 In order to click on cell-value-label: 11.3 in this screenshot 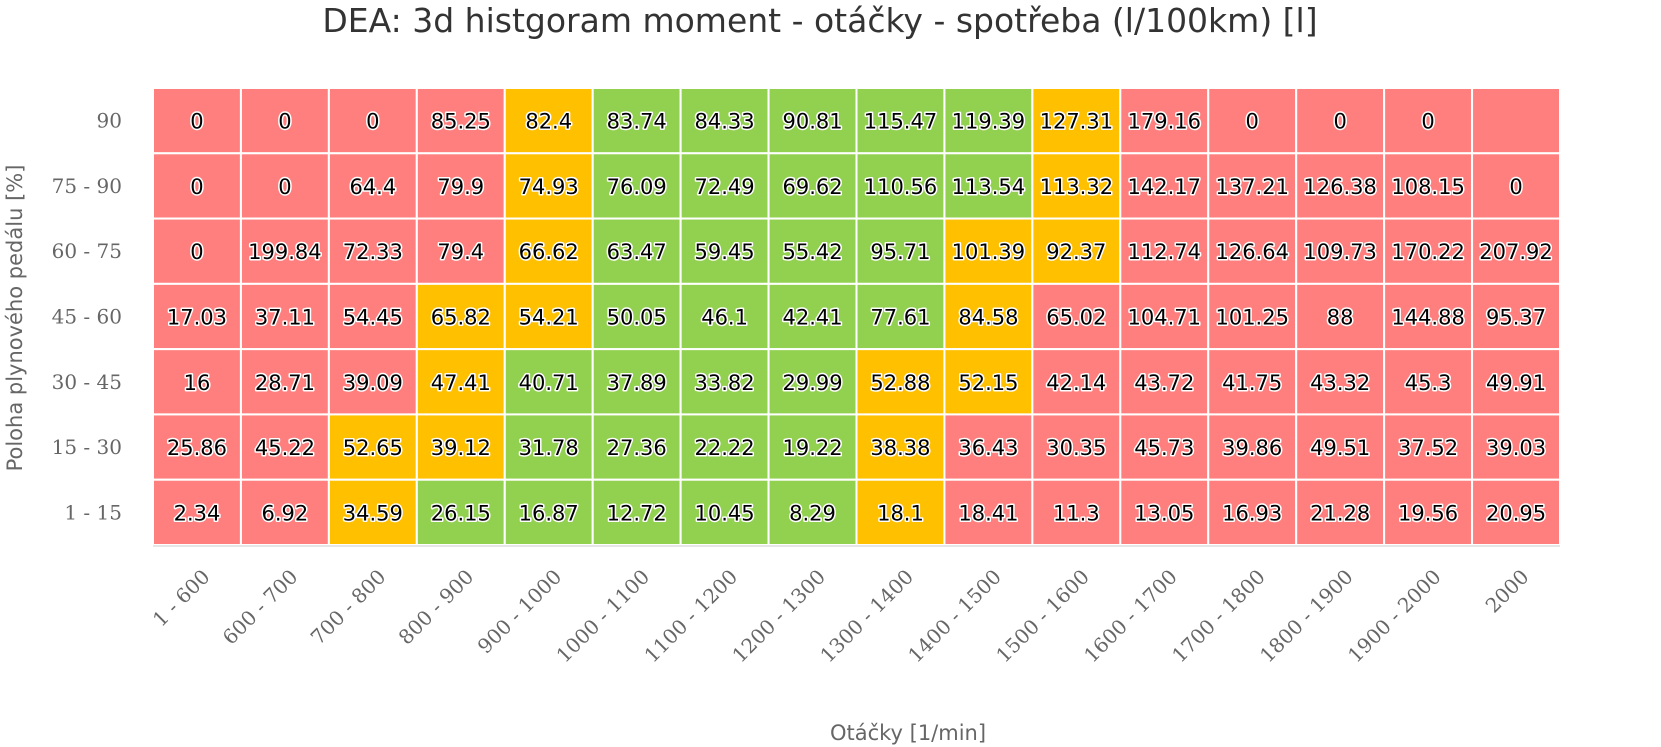, I will do `click(1076, 513)`.